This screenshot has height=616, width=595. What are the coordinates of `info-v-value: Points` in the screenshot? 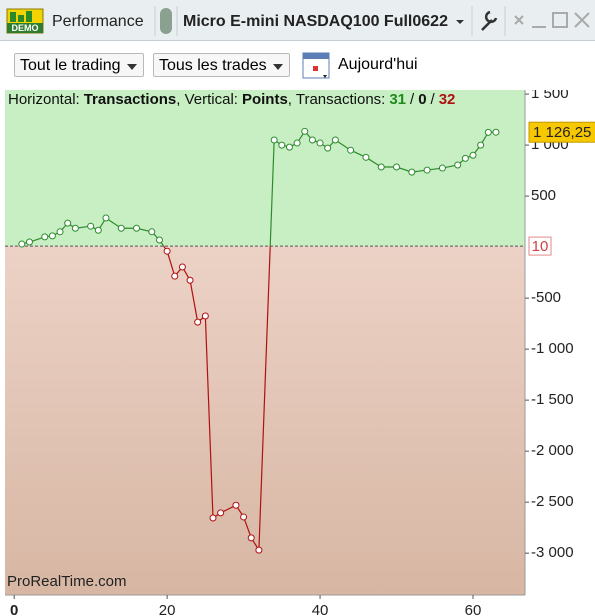 It's located at (265, 99).